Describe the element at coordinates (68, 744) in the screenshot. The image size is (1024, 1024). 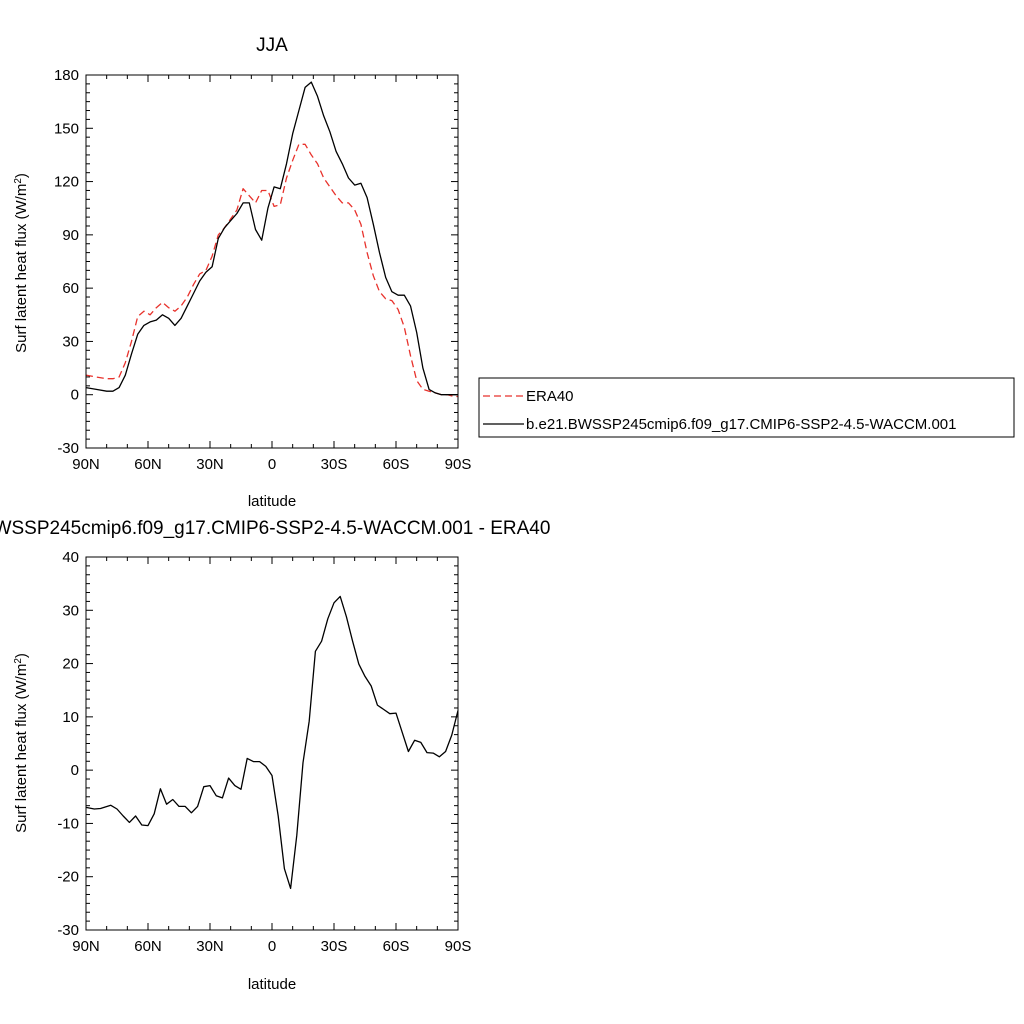
I see `bottom-chart-y-tick-labels: -30 -20 -10 0 10 20 30 40` at that location.